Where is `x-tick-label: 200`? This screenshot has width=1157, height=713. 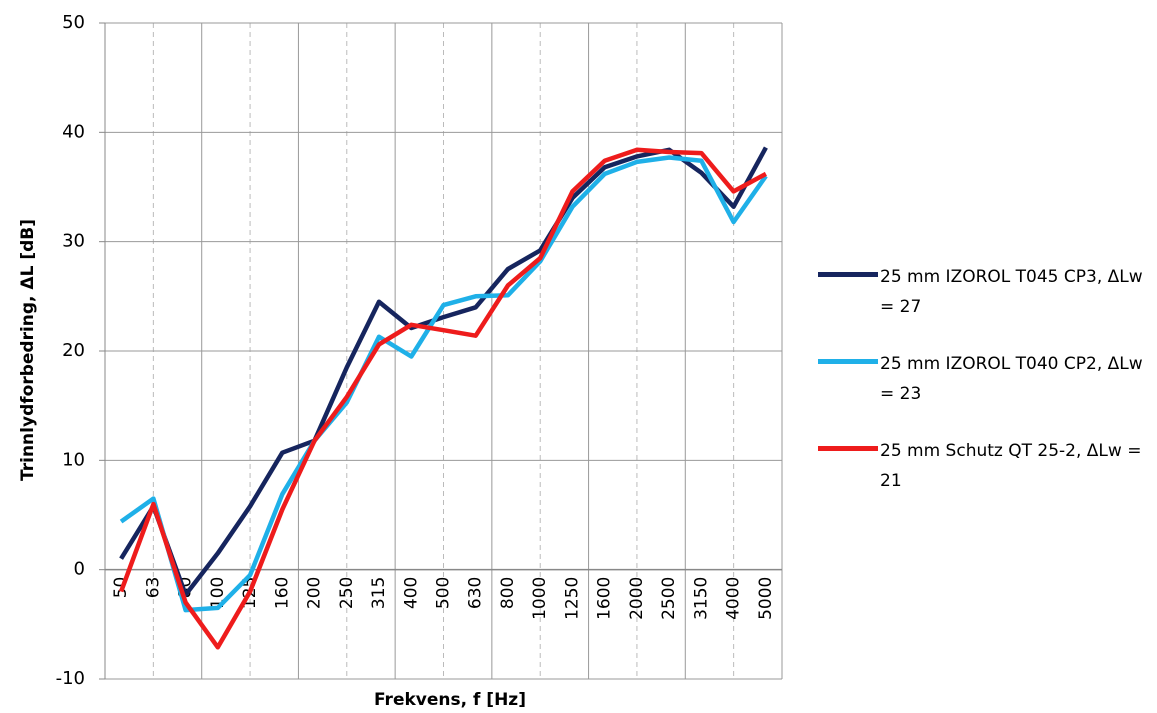 x-tick-label: 200 is located at coordinates (315, 593).